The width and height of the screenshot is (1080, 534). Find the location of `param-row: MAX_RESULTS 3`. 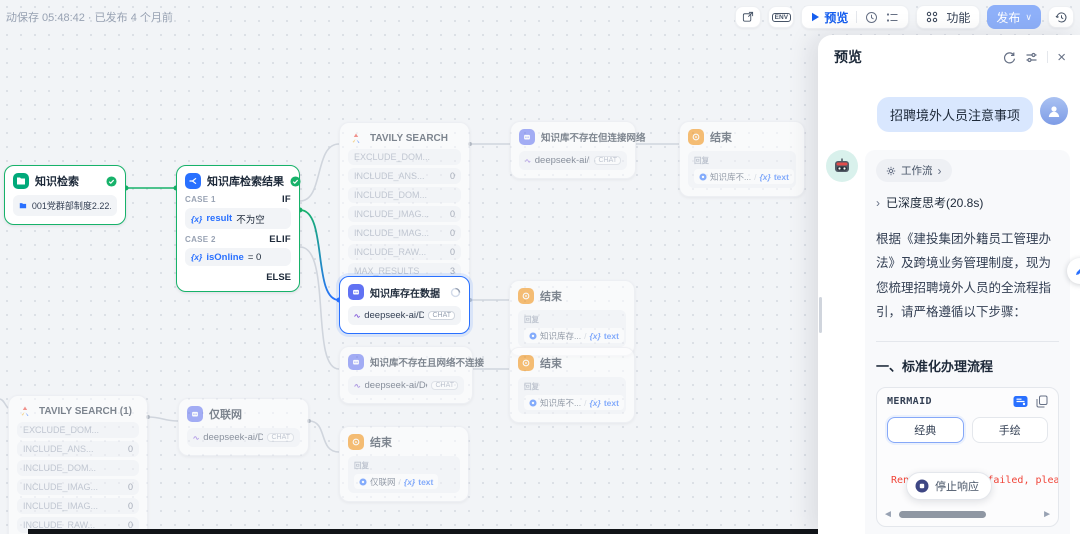

param-row: MAX_RESULTS 3 is located at coordinates (404, 271).